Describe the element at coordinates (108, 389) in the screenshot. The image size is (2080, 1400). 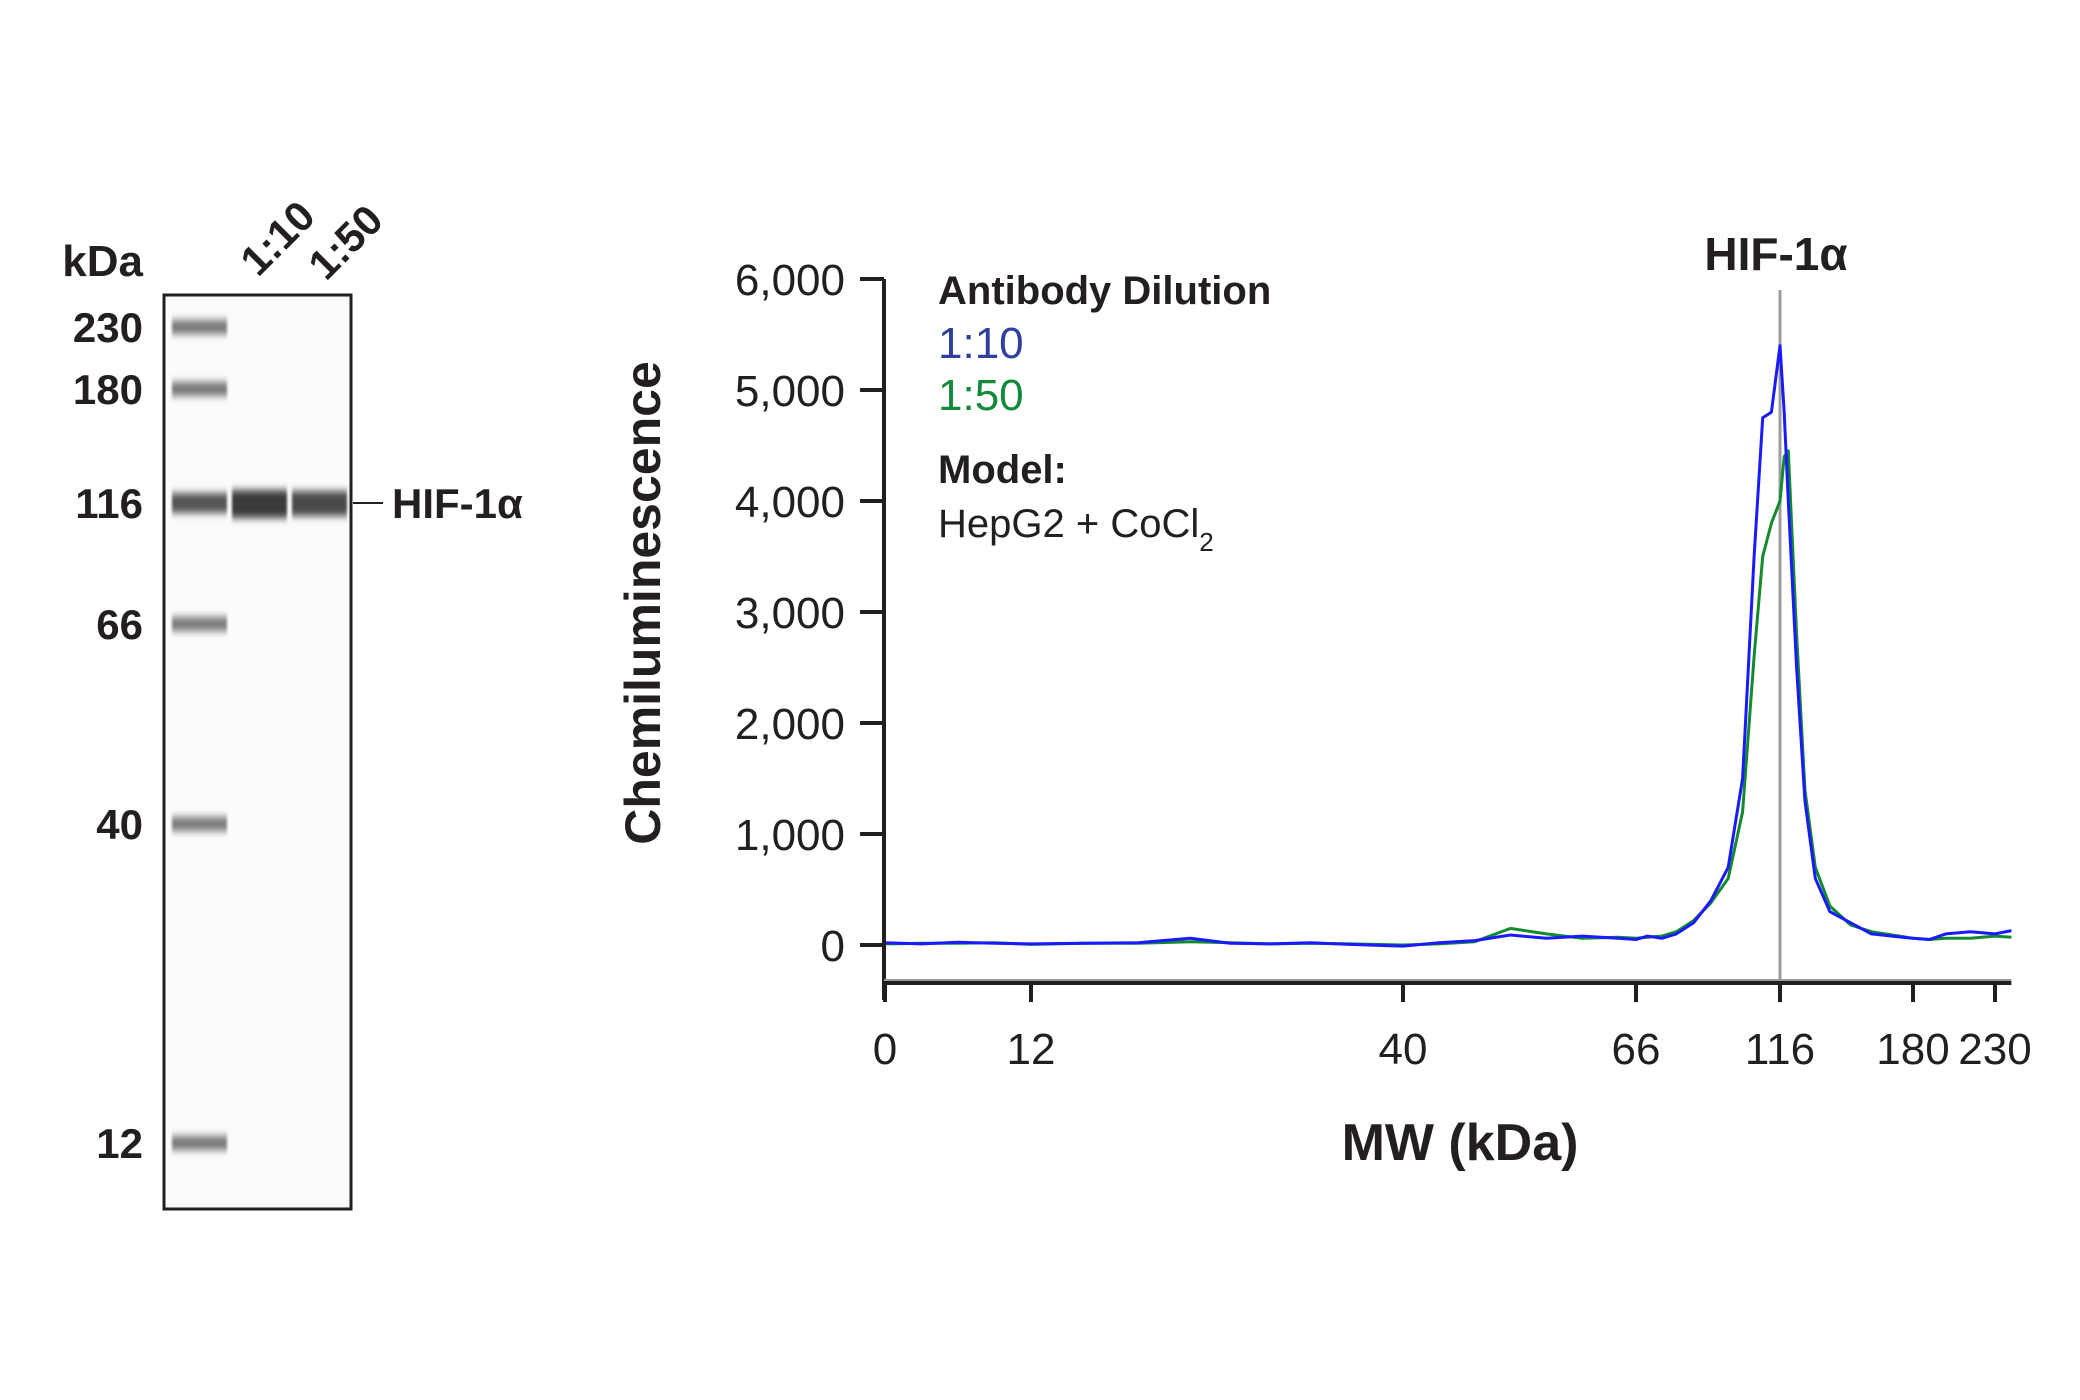
I see `marker-label: 180` at that location.